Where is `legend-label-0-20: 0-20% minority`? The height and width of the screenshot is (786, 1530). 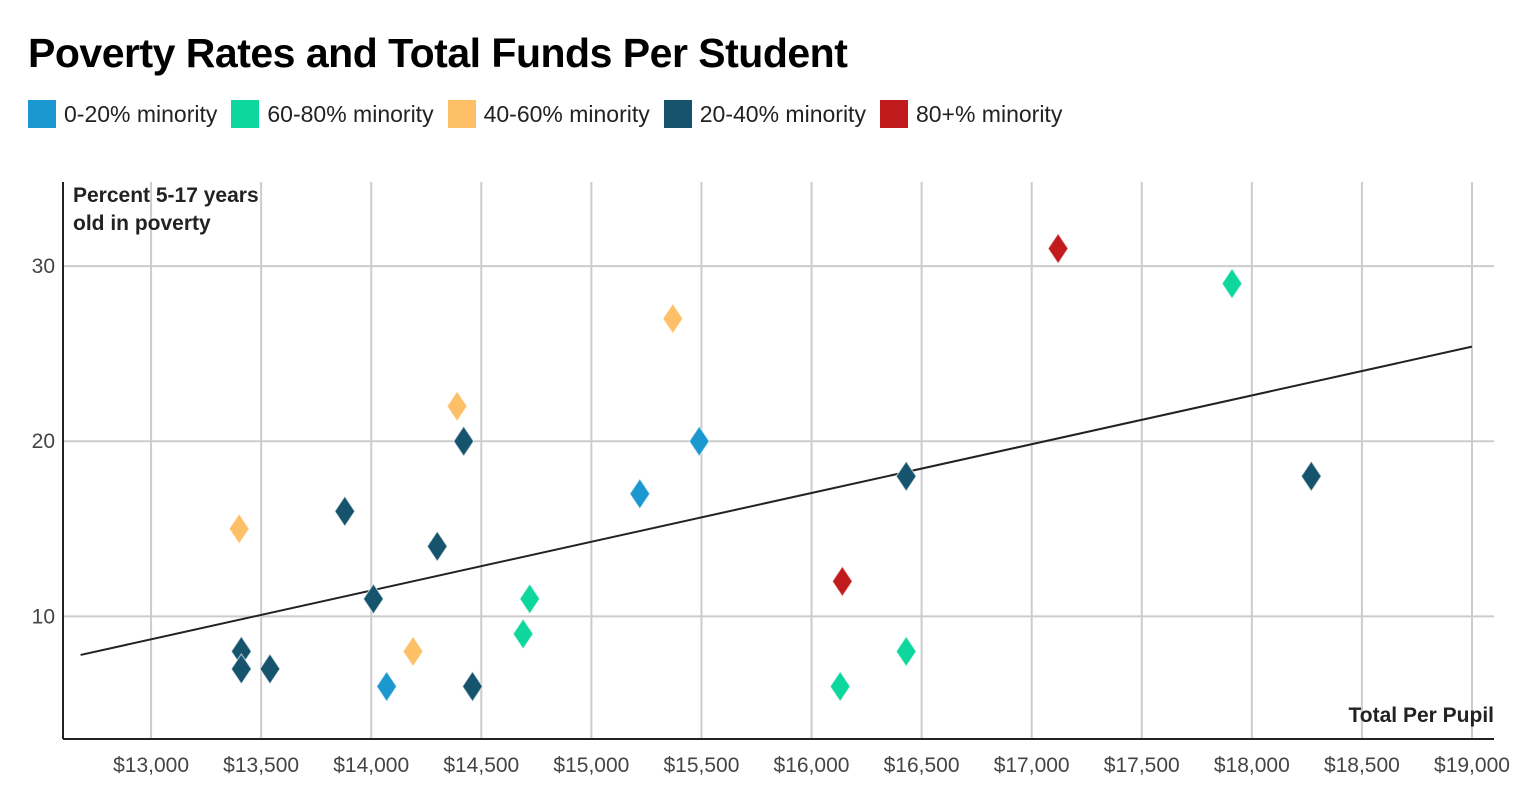 legend-label-0-20: 0-20% minority is located at coordinates (141, 113).